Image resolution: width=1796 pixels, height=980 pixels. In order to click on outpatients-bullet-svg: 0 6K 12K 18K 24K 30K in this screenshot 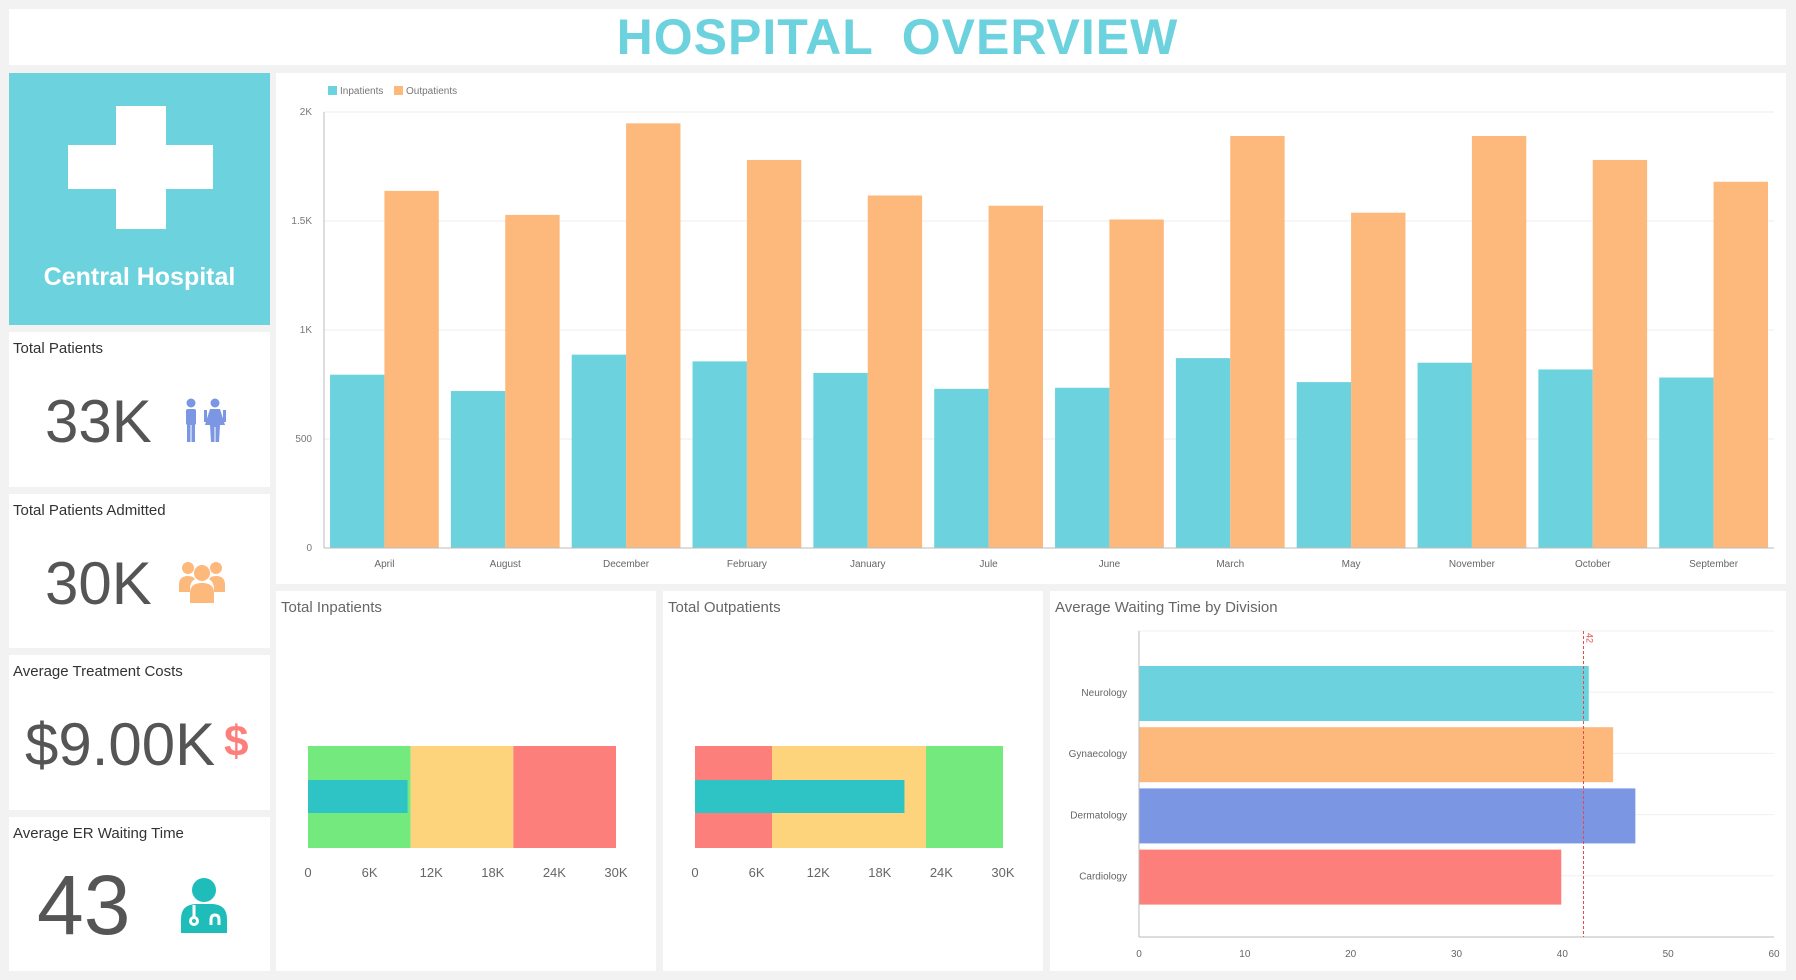, I will do `click(853, 813)`.